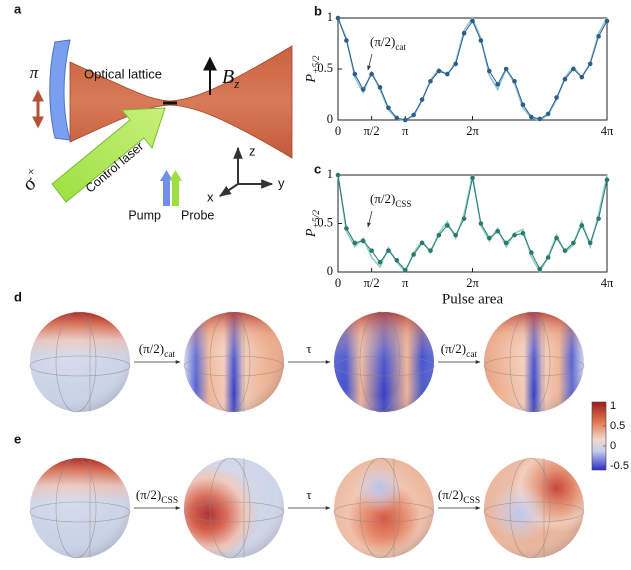  I want to click on x-tick-label: 4π, so click(607, 283).